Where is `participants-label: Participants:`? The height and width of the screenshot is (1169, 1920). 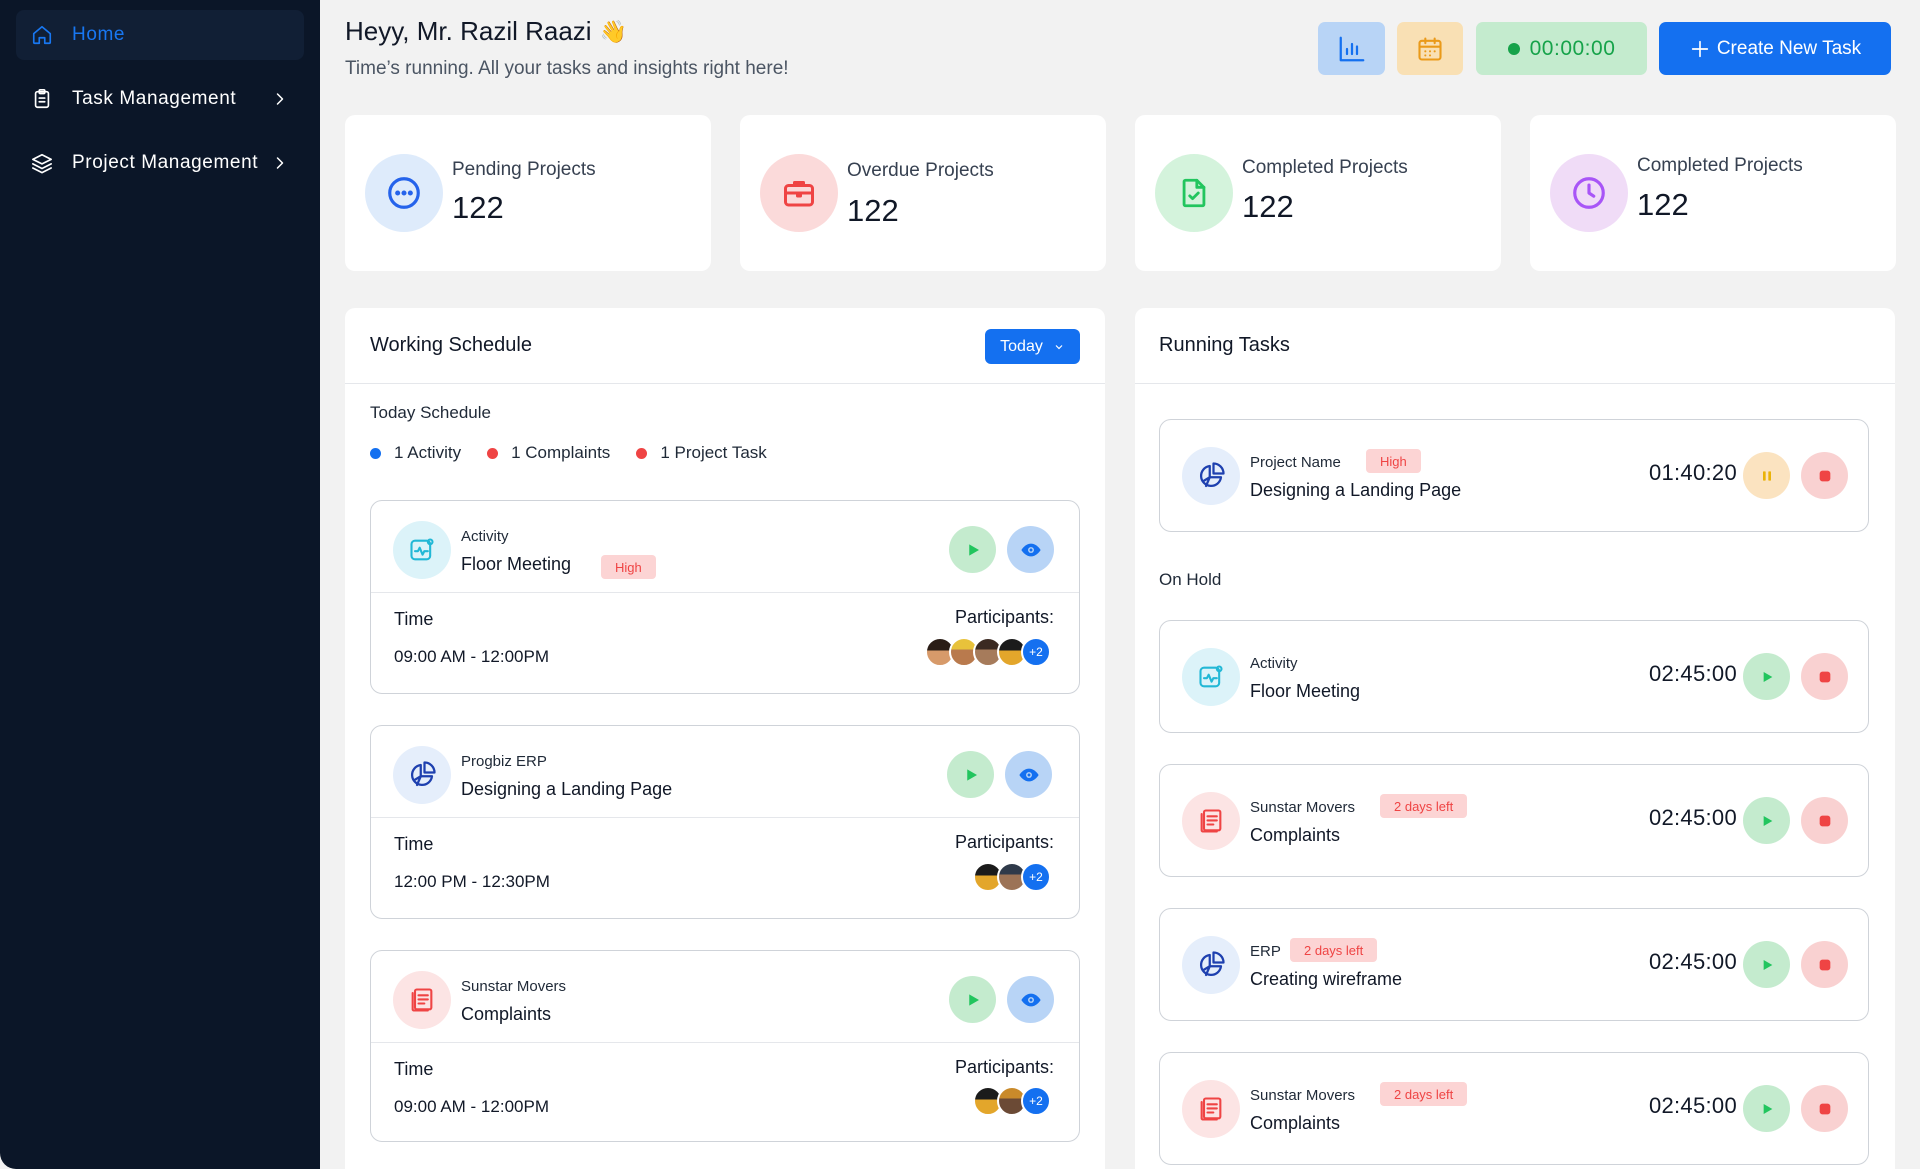
participants-label: Participants: is located at coordinates (1004, 617).